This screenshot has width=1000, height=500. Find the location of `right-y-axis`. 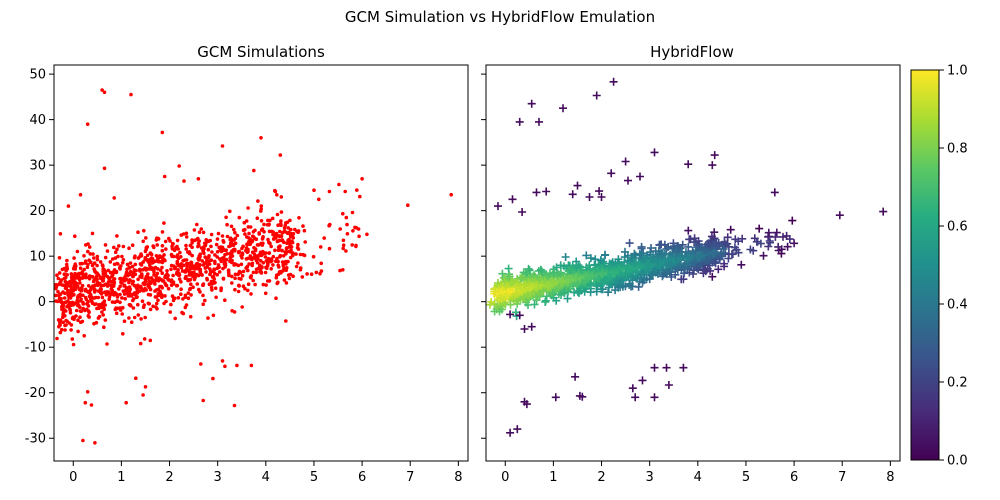

right-y-axis is located at coordinates (483, 256).